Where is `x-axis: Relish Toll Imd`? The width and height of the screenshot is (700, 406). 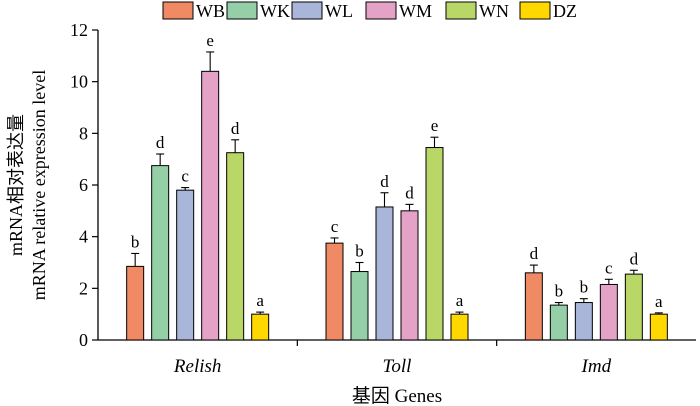
x-axis: Relish Toll Imd is located at coordinates (397, 358).